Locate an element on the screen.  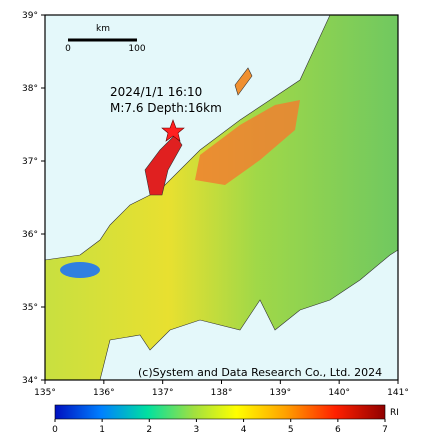
scale-start: 0 is located at coordinates (68, 49).